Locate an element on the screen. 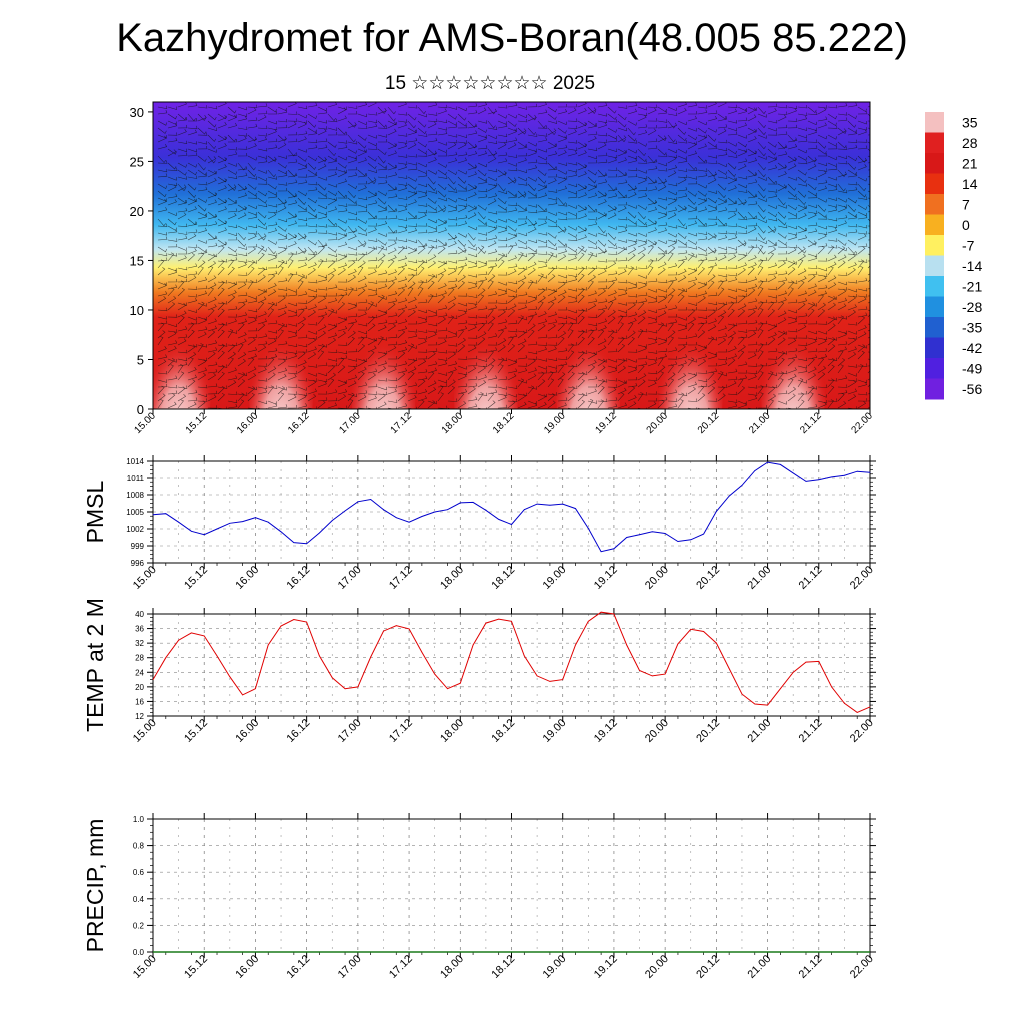 The height and width of the screenshot is (1024, 1024). colorbar-label: -21 is located at coordinates (972, 286).